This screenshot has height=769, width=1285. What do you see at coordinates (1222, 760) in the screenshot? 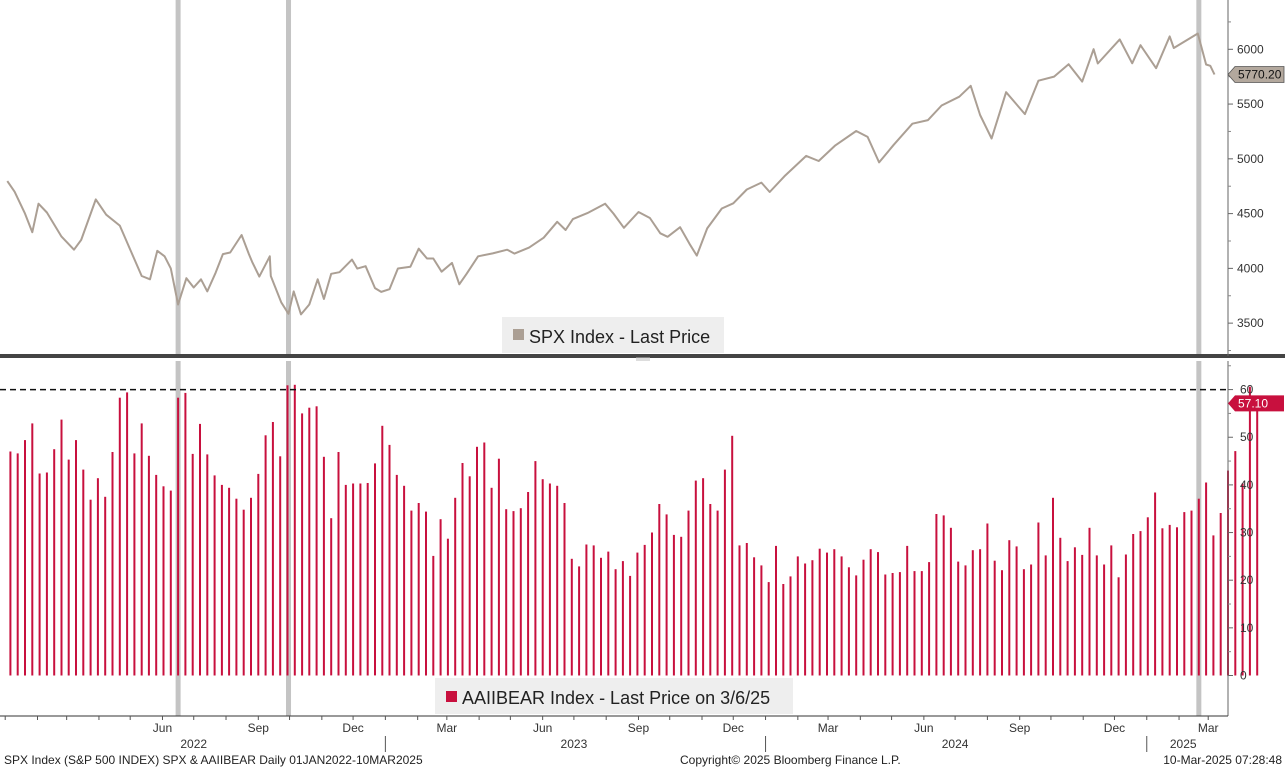
I see `footer-right: 10-Mar-2025 07:28:48` at bounding box center [1222, 760].